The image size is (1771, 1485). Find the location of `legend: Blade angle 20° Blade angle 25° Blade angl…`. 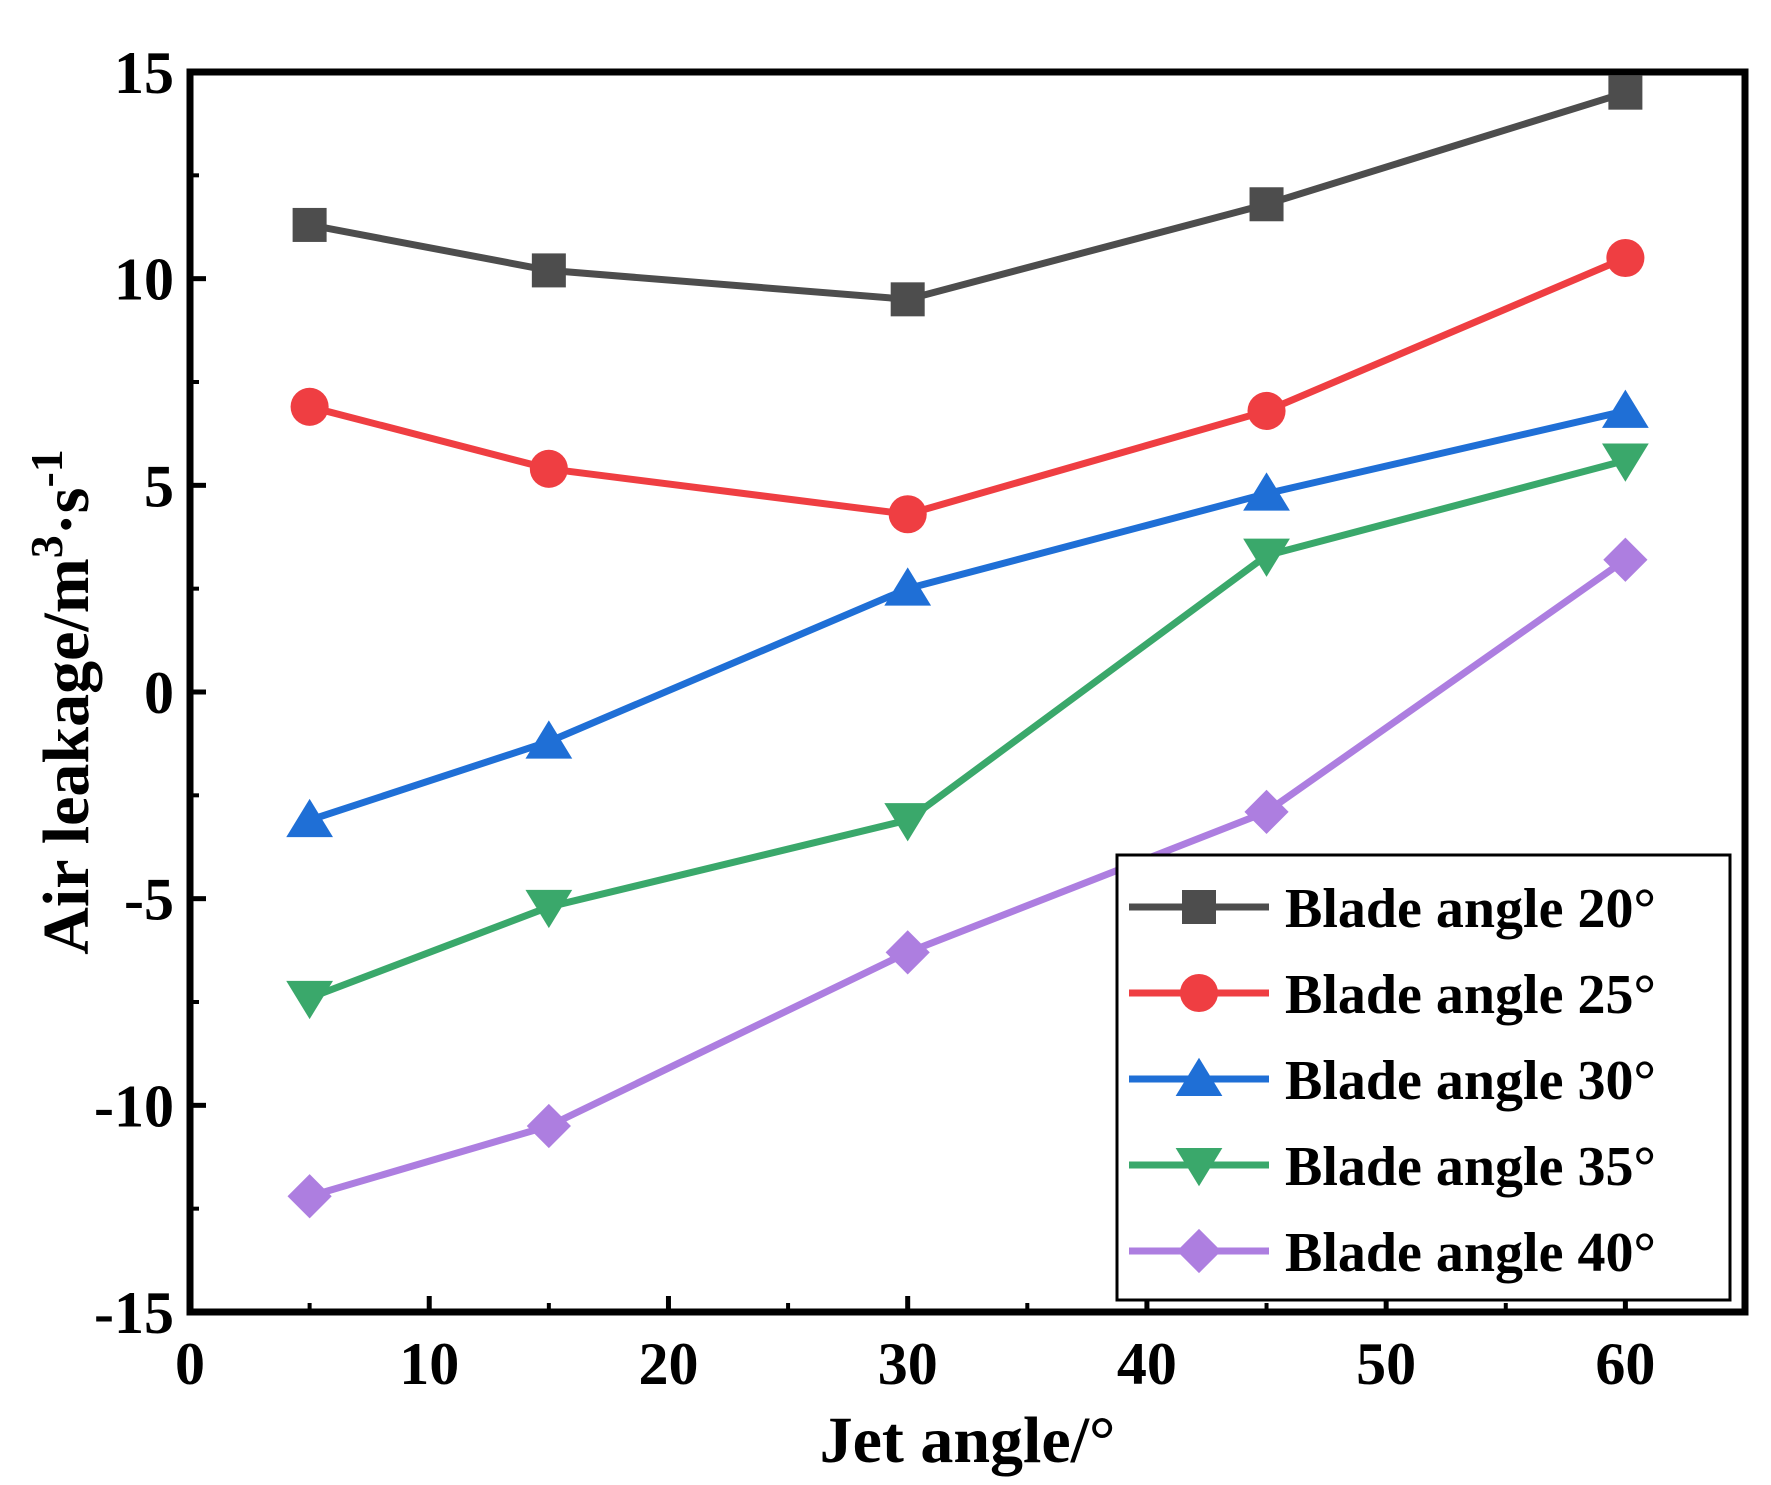

legend: Blade angle 20° Blade angle 25° Blade angl… is located at coordinates (1423, 1077).